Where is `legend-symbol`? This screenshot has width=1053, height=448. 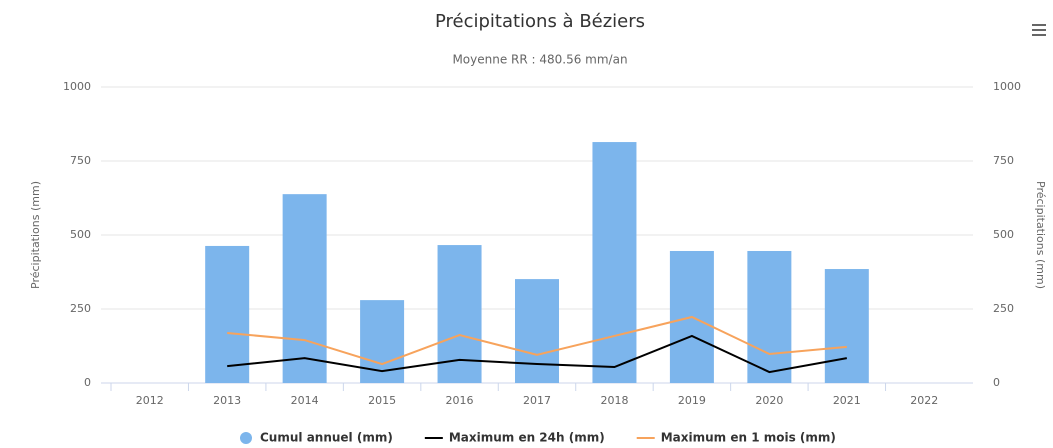 legend-symbol is located at coordinates (246, 438).